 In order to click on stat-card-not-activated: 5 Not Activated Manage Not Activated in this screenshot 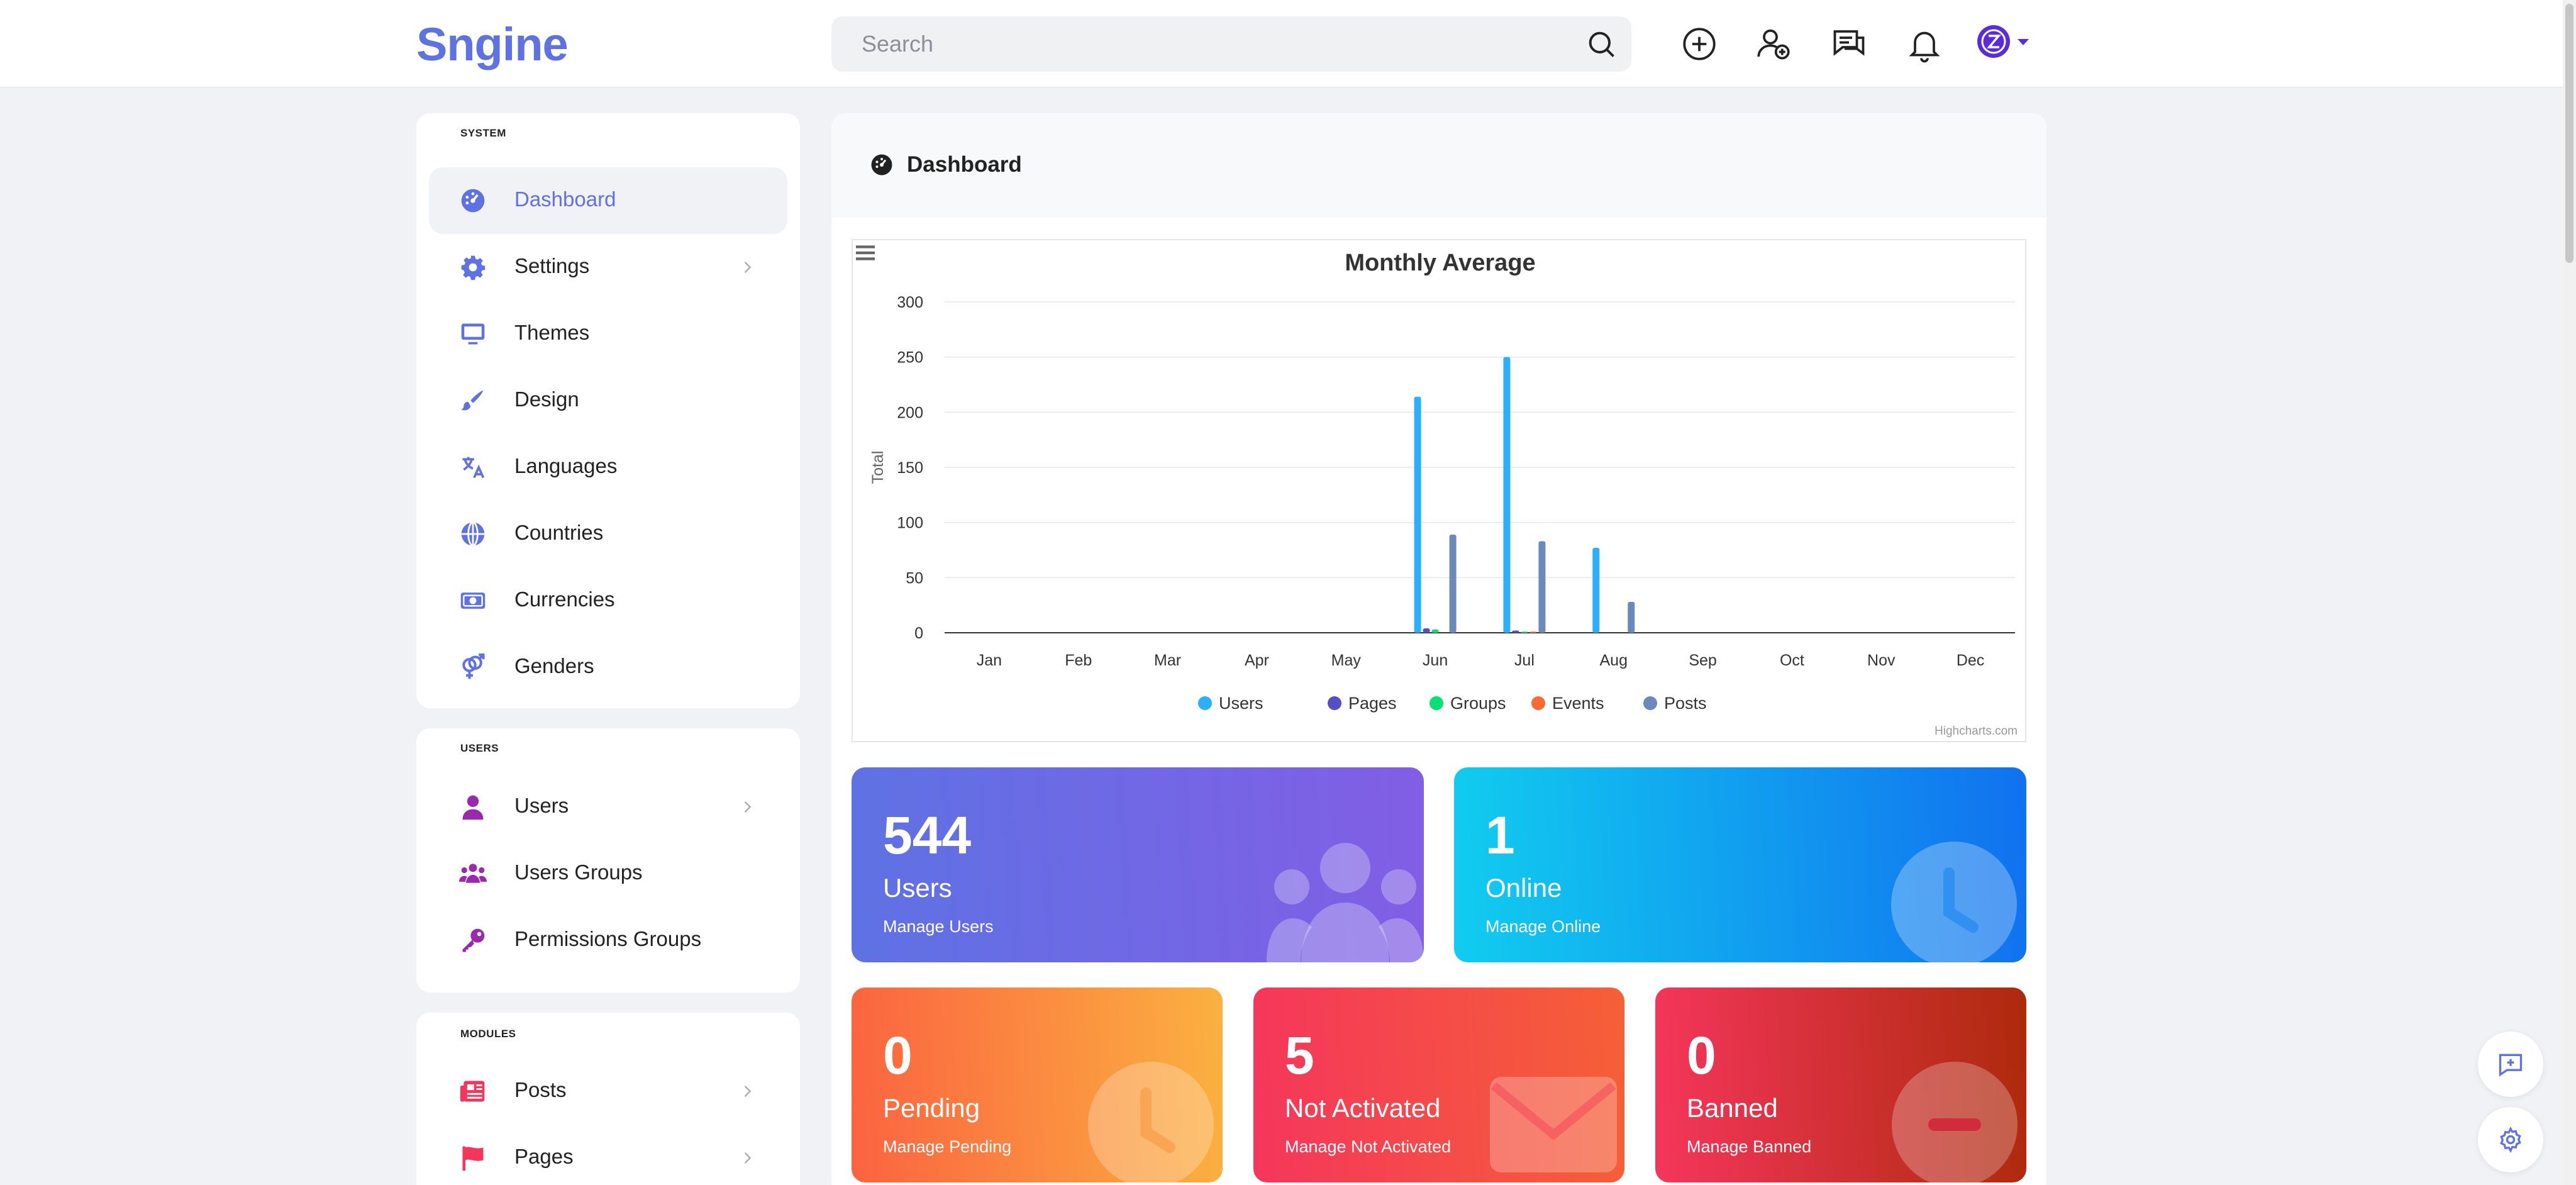, I will do `click(1438, 1085)`.